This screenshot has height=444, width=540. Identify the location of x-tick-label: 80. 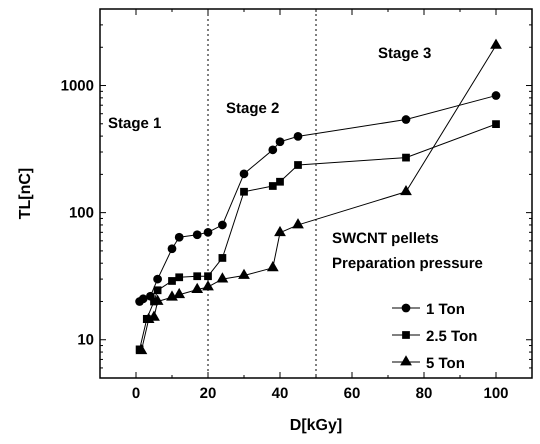
(424, 393).